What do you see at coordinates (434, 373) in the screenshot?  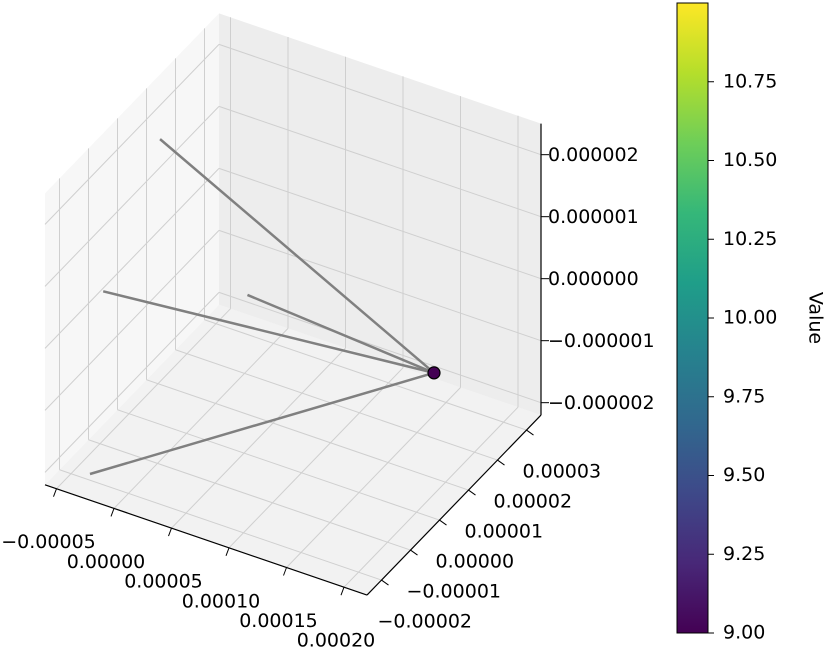 I see `data-point` at bounding box center [434, 373].